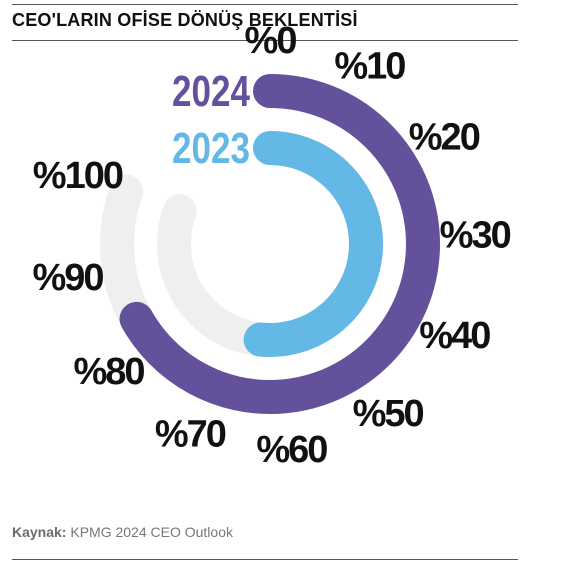 The image size is (568, 574). Describe the element at coordinates (211, 91) in the screenshot. I see `series-label-2024: 2024` at that location.